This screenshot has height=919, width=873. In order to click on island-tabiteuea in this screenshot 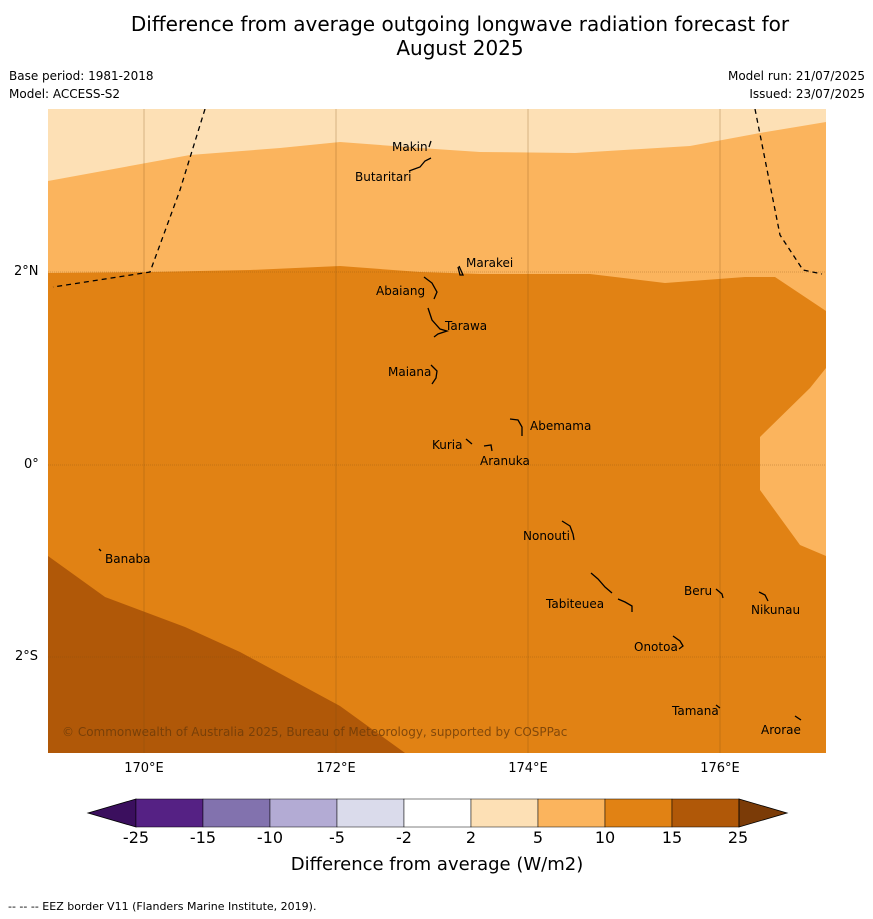, I will do `click(611, 592)`.